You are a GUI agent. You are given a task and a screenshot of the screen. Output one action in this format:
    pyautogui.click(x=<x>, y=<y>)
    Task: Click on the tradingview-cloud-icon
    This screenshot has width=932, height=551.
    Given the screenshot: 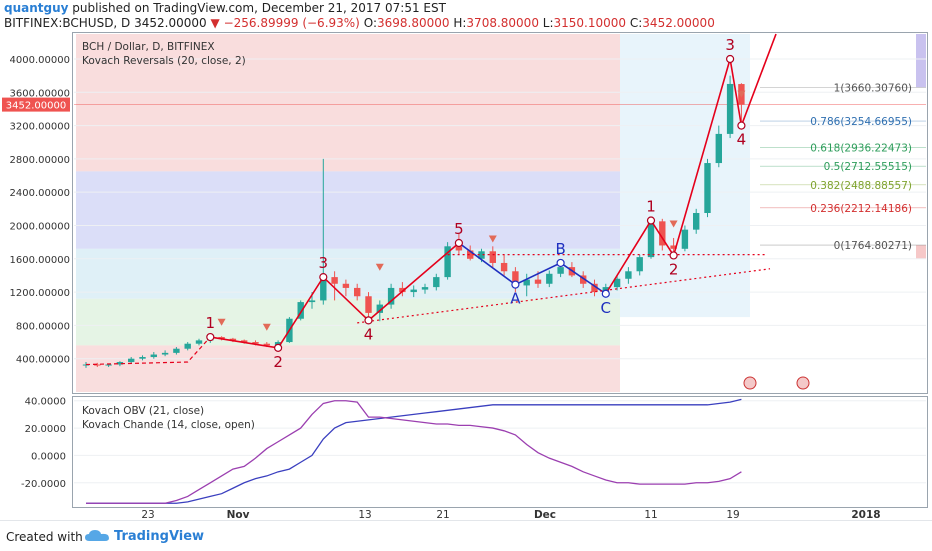 What is the action you would take?
    pyautogui.click(x=97, y=535)
    